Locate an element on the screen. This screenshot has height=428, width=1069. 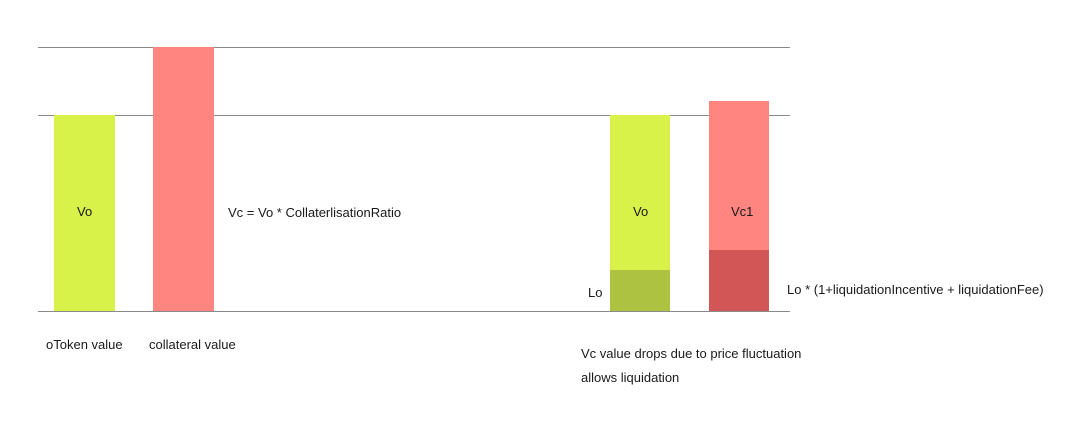
liquidation-amount-label: Lo is located at coordinates (595, 292).